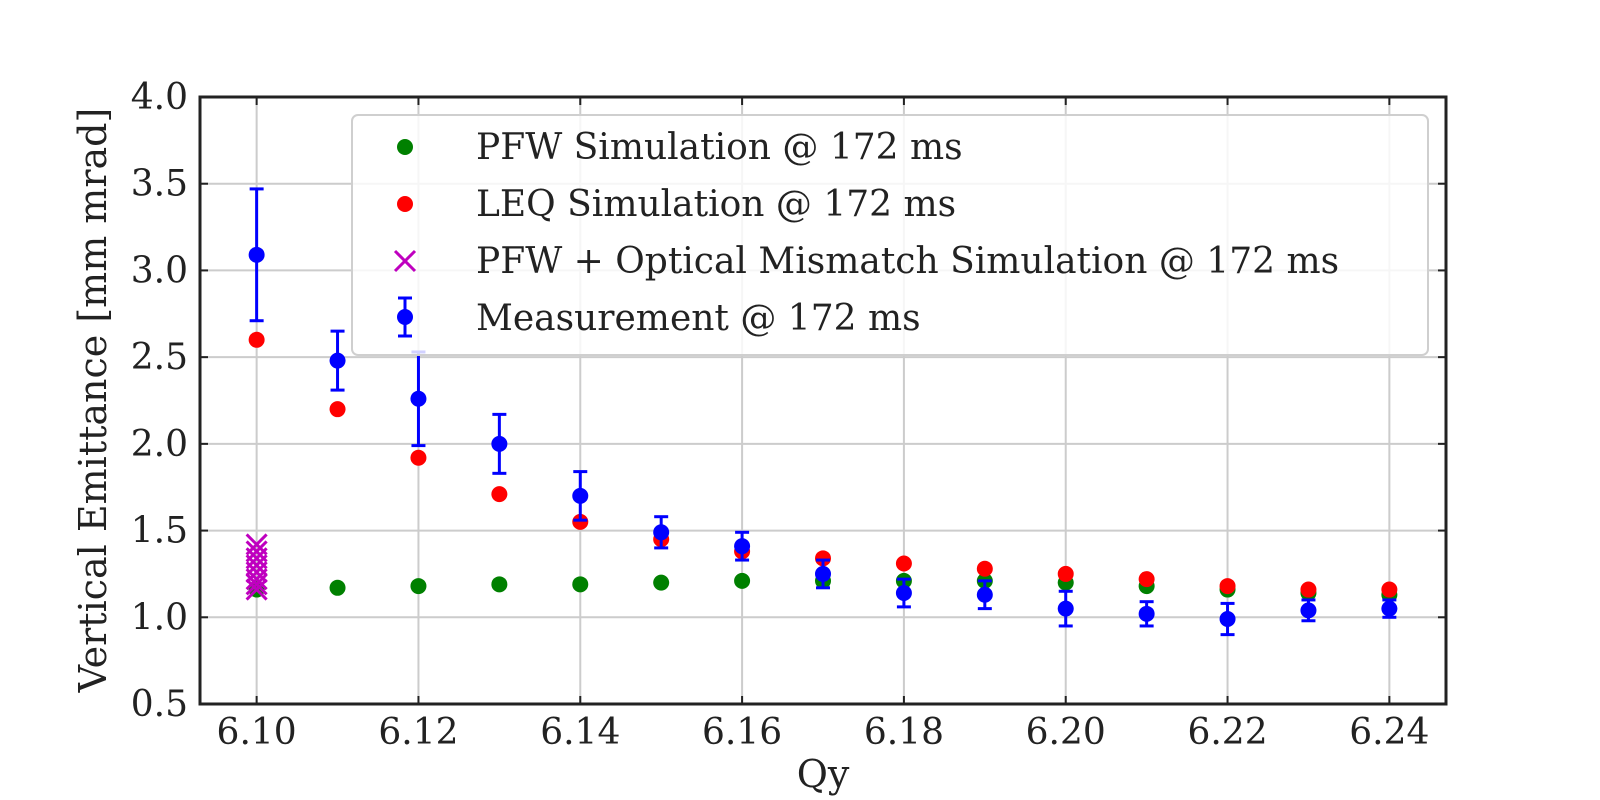 The width and height of the screenshot is (1600, 800). I want to click on x-tick-label: 6.16, so click(742, 732).